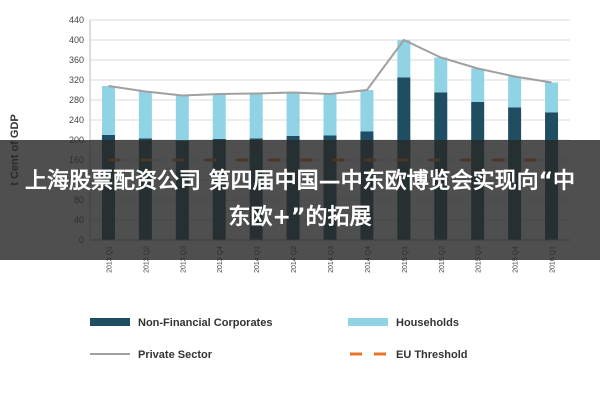 The width and height of the screenshot is (600, 405). I want to click on y-tick-label: 400, so click(76, 40).